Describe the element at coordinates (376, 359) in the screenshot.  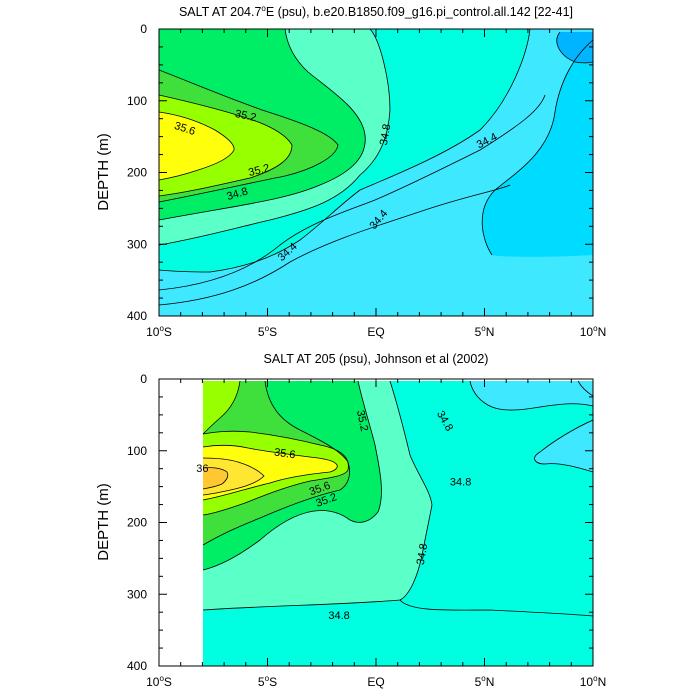
I see `chart-title: SALT AT 205 (psu), Johnson et al (2002)` at that location.